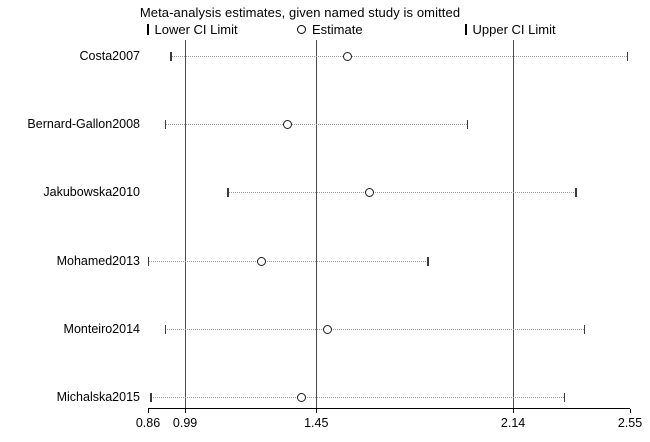 The image size is (650, 442). I want to click on x-axis-line, so click(389, 409).